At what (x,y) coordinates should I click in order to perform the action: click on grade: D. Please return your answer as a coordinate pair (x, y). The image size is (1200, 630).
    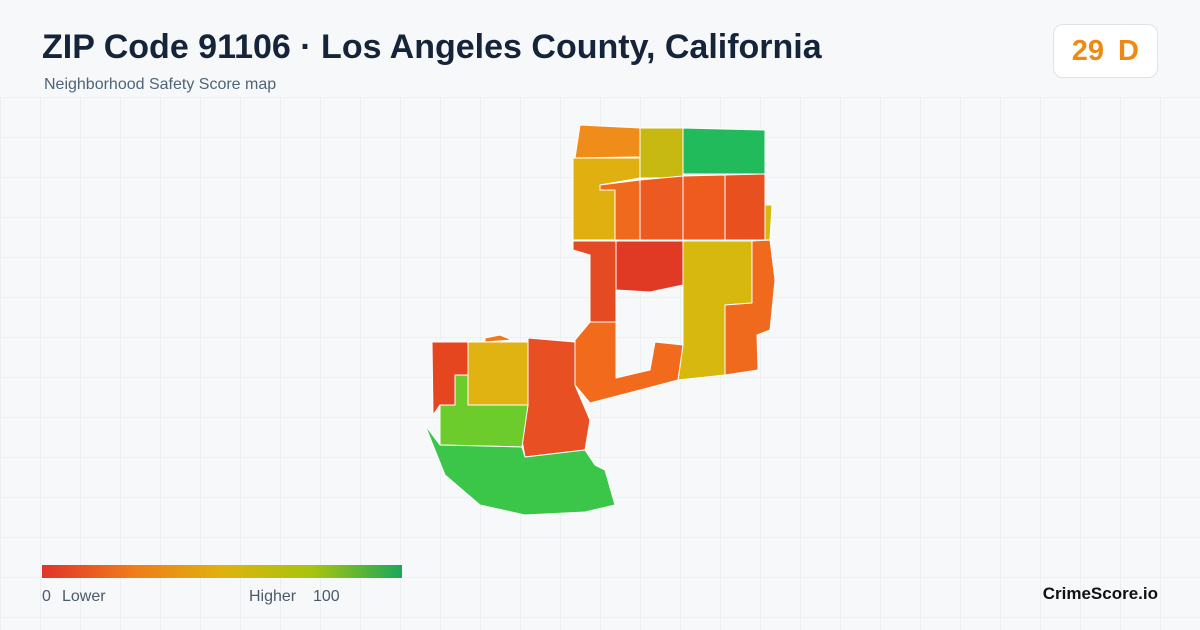
    Looking at the image, I should click on (1128, 50).